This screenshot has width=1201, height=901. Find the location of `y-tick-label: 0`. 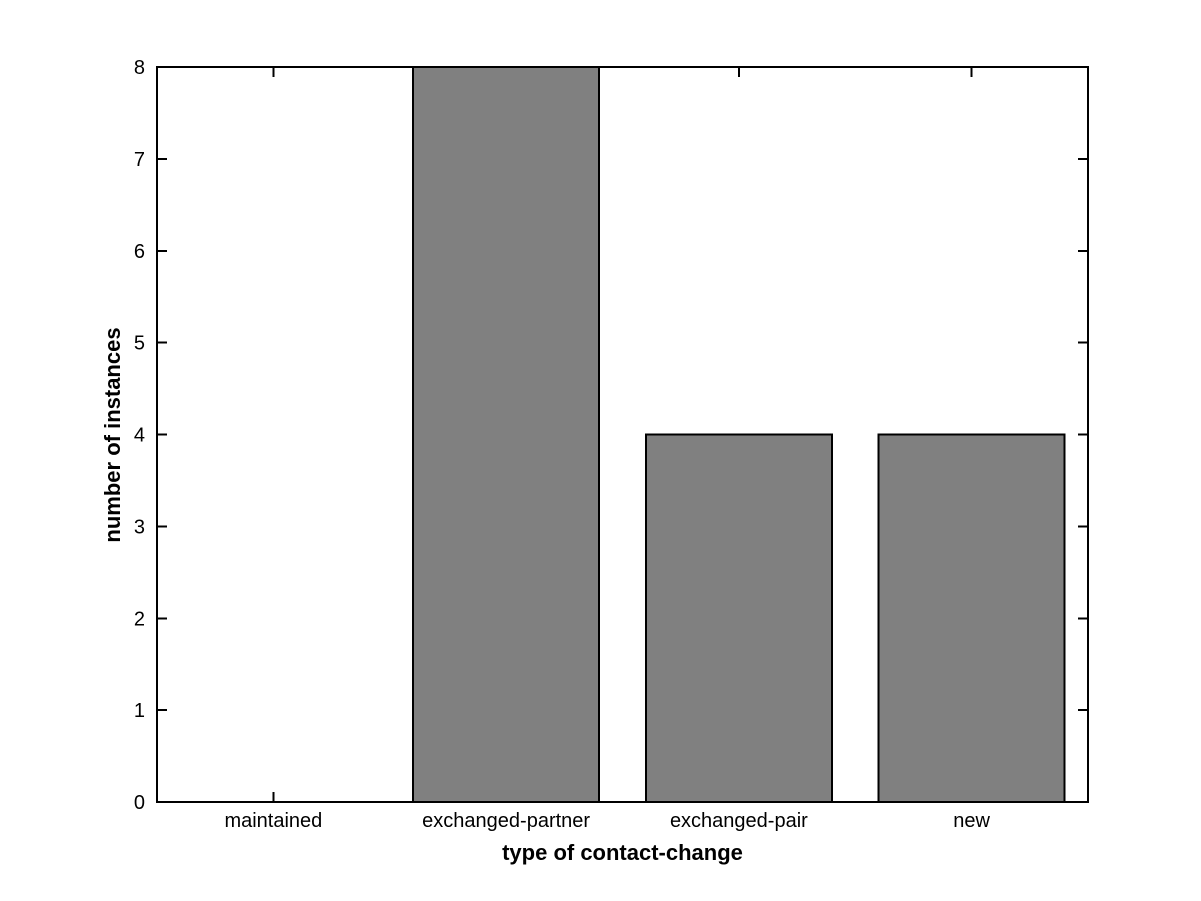

y-tick-label: 0 is located at coordinates (139, 803).